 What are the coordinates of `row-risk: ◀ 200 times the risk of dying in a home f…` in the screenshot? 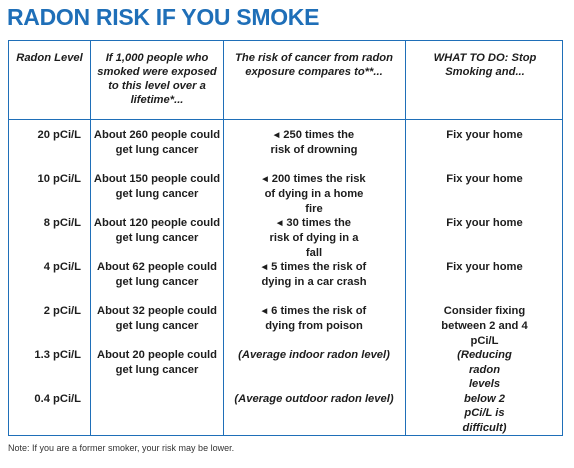 It's located at (314, 194).